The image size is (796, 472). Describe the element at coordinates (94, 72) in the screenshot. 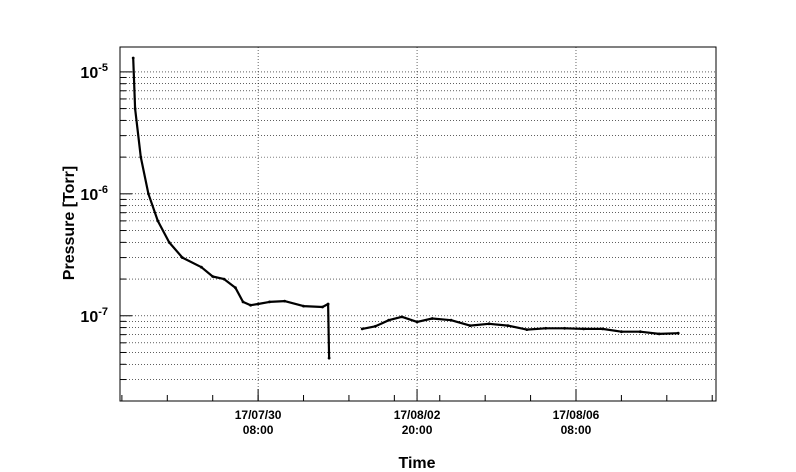

I see `y-tick-label: 10⁻⁵` at that location.